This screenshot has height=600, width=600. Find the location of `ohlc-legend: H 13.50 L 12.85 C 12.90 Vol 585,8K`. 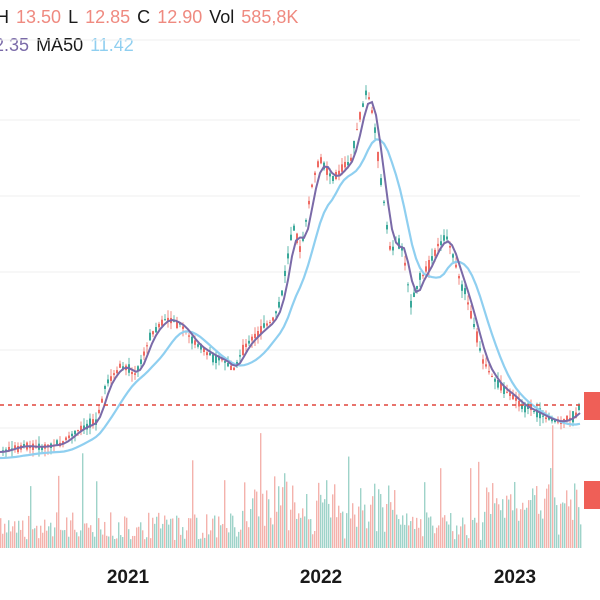

ohlc-legend: H 13.50 L 12.85 C 12.90 Vol 585,8K is located at coordinates (150, 17).